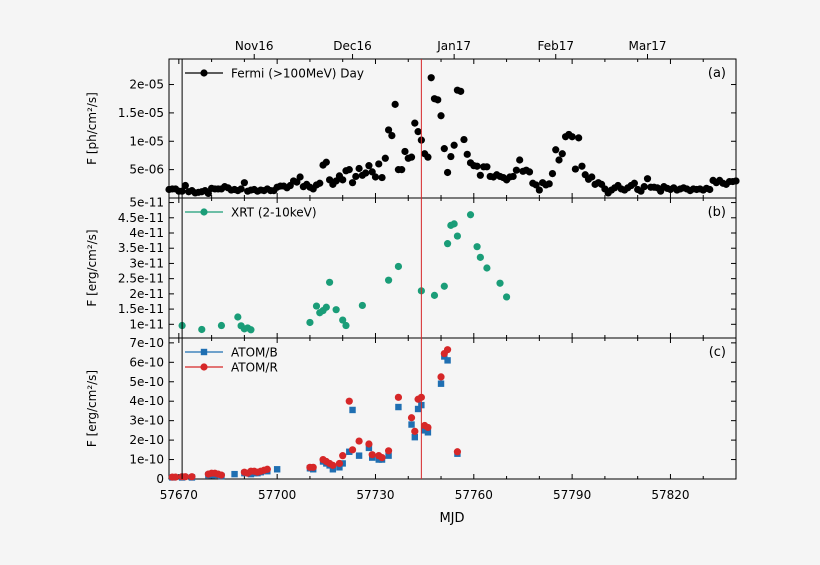 The height and width of the screenshot is (565, 820). What do you see at coordinates (179, 495) in the screenshot?
I see `x-tick-label: 57670` at bounding box center [179, 495].